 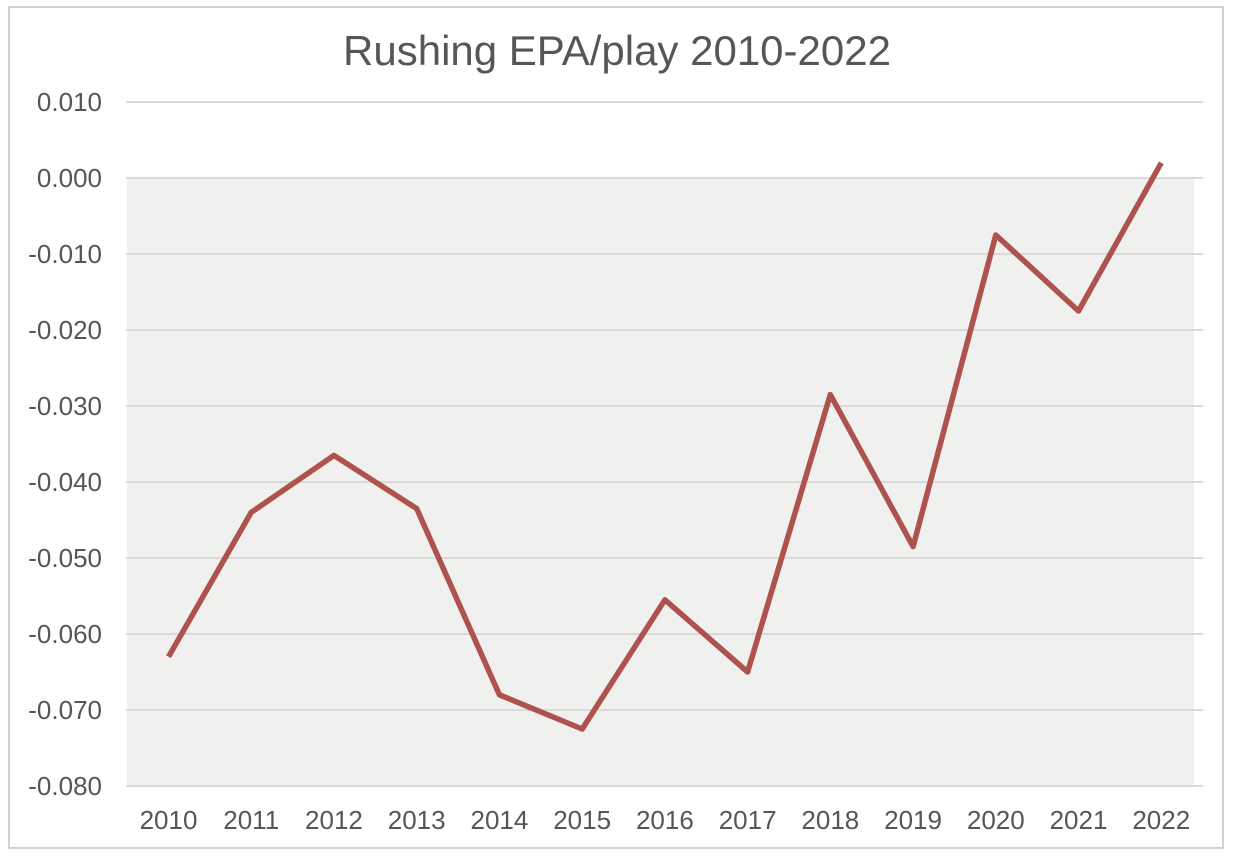 What do you see at coordinates (65, 482) in the screenshot?
I see `y-axis-tick-label: -0.040` at bounding box center [65, 482].